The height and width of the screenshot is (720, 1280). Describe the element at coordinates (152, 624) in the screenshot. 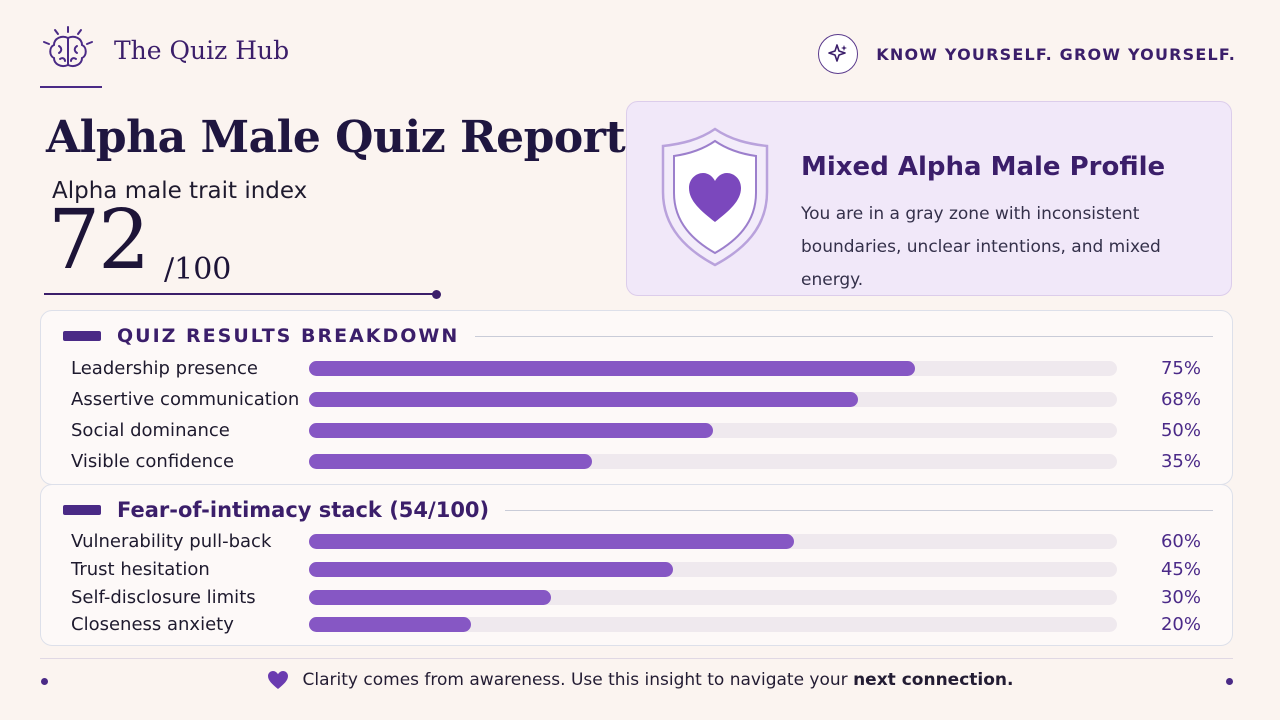

I see `row-label: Closeness anxiety` at that location.